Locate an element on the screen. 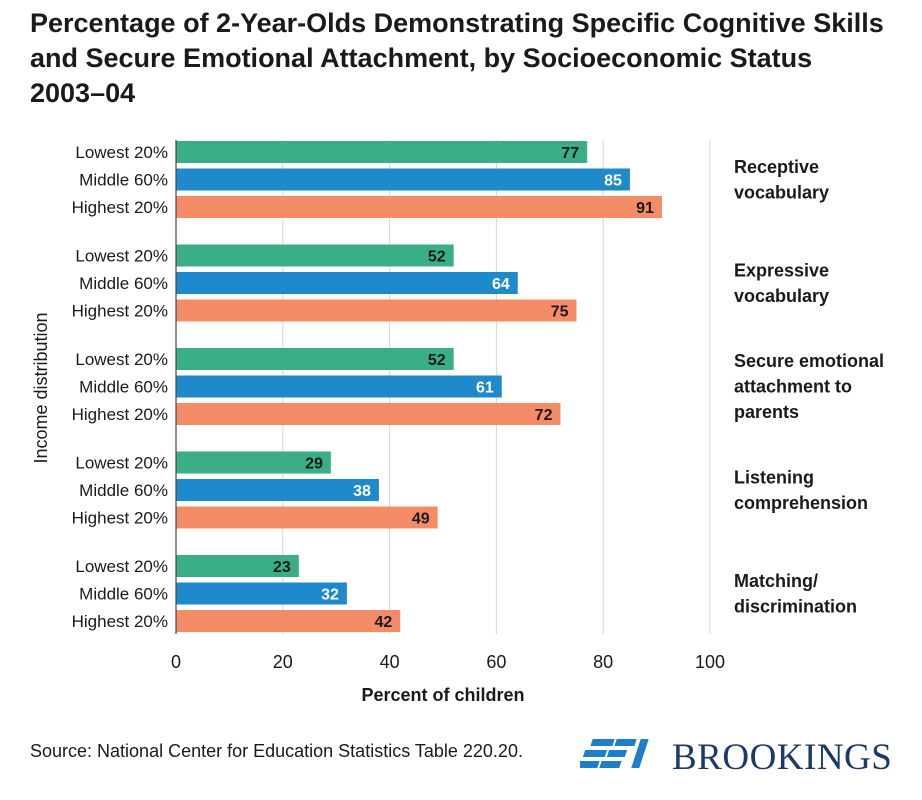 The height and width of the screenshot is (800, 922). bar-value-label: 38 is located at coordinates (362, 491).